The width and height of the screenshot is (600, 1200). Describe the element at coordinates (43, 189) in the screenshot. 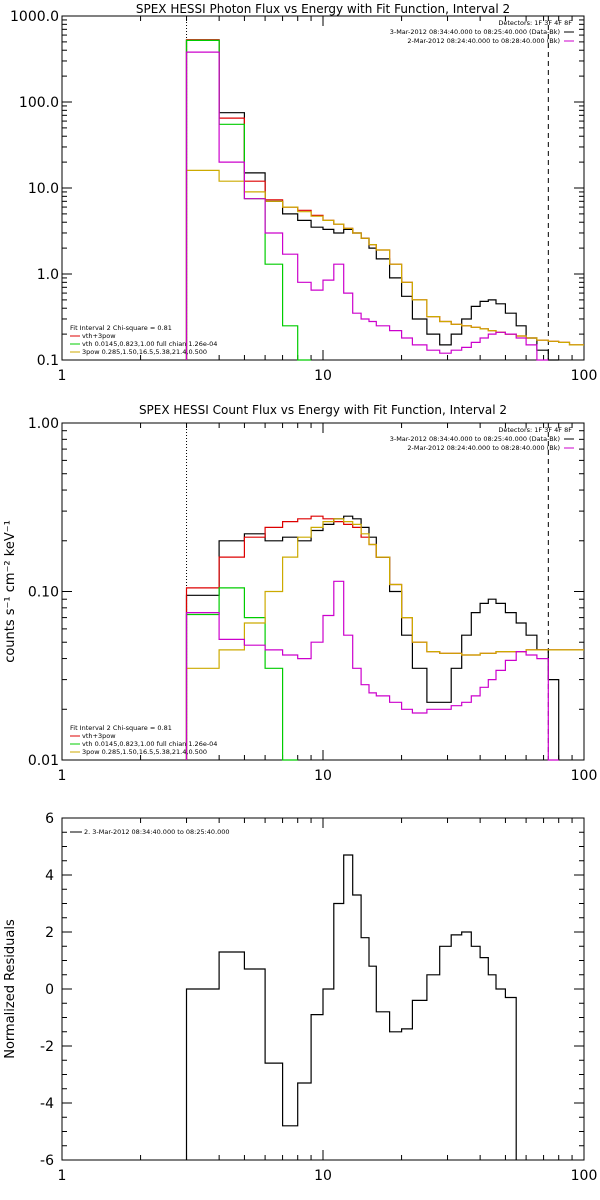

I see `y-tick-label: 10.0` at that location.